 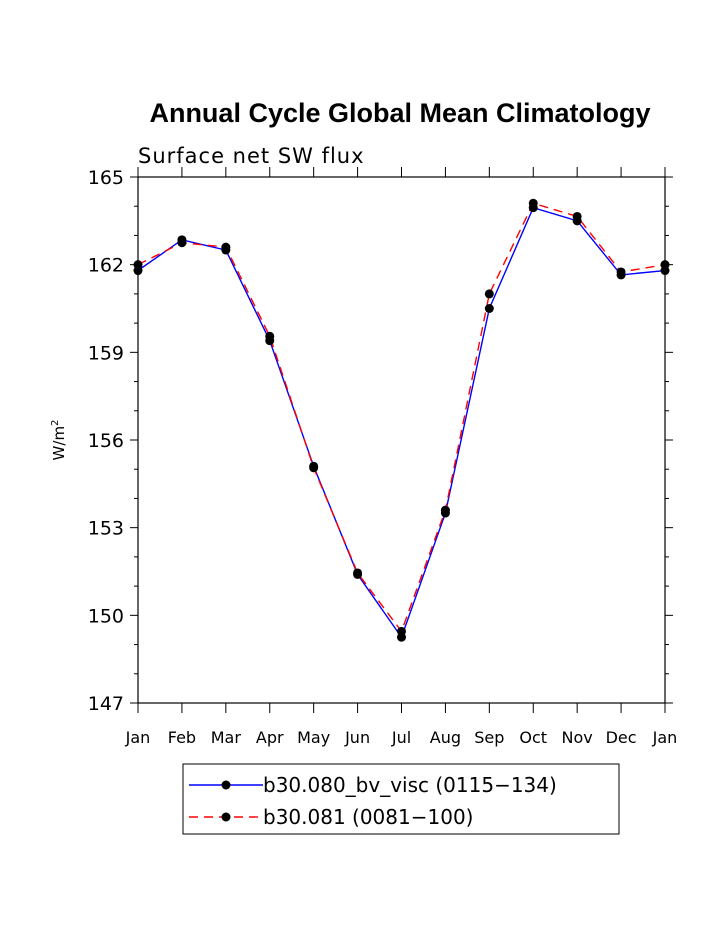 What do you see at coordinates (621, 737) in the screenshot?
I see `x-tick-label: Dec` at bounding box center [621, 737].